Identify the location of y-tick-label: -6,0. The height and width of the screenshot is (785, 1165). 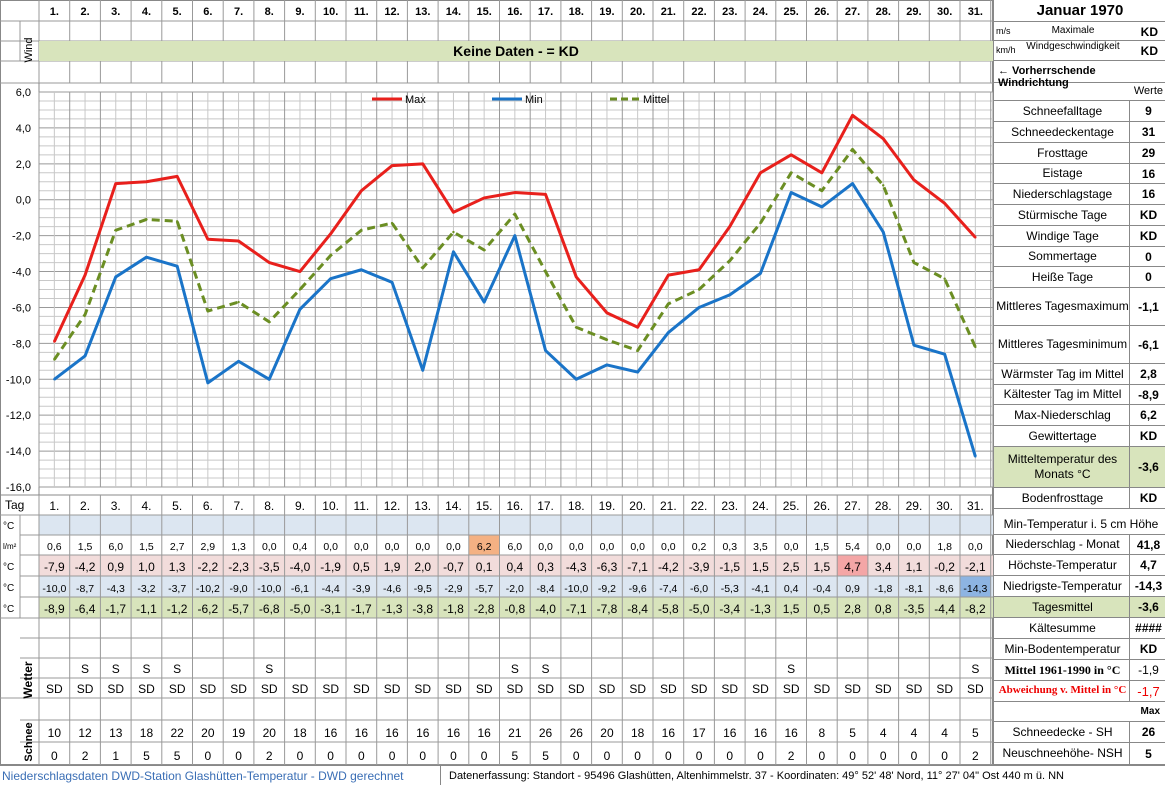
(21, 308).